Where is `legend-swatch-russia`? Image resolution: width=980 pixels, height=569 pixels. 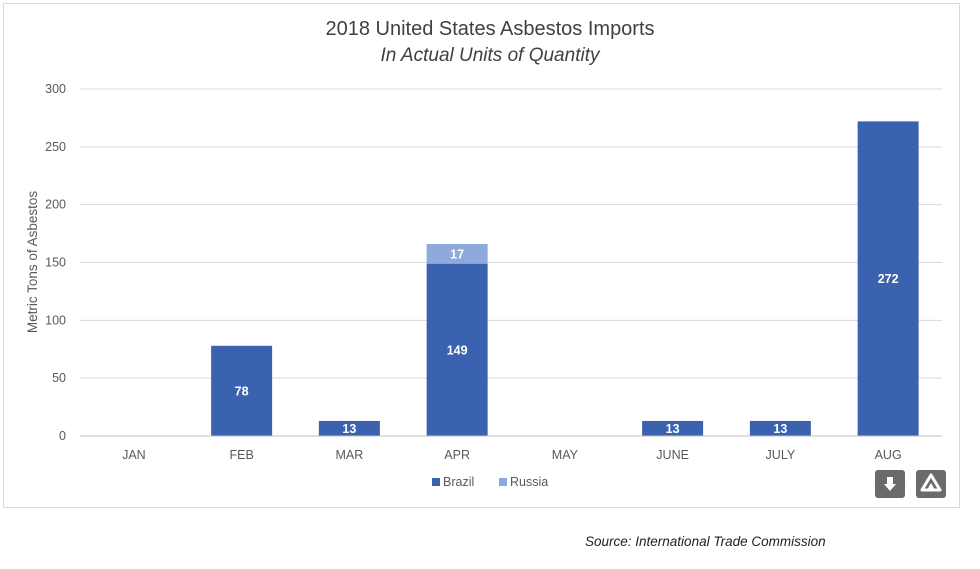
legend-swatch-russia is located at coordinates (503, 482).